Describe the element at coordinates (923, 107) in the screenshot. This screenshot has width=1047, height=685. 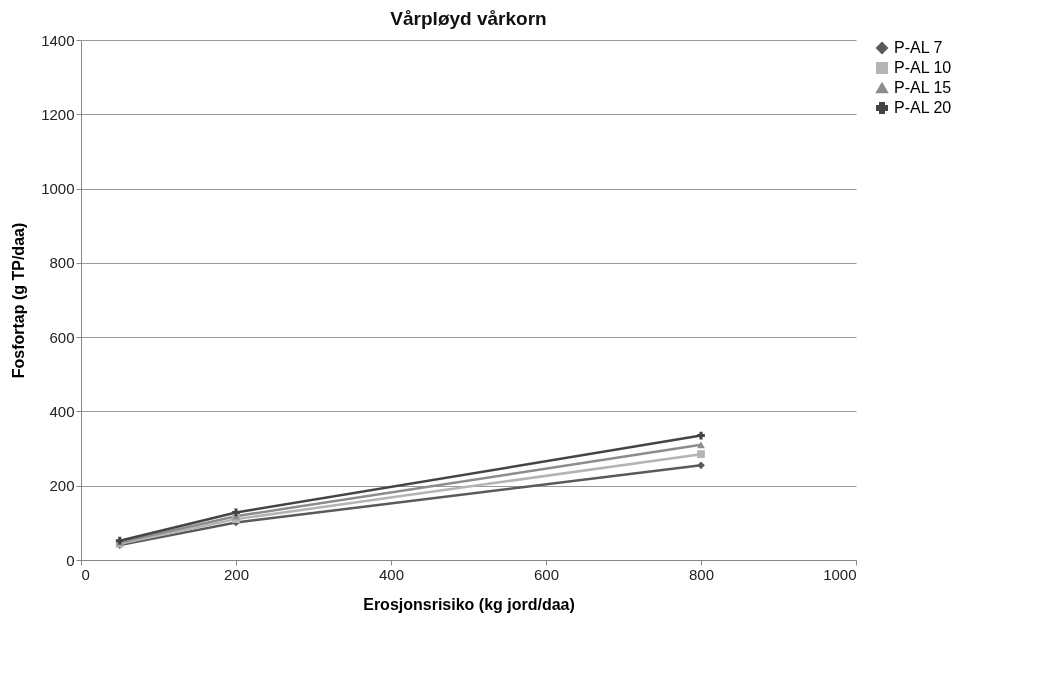
I see `legend-label: P-AL 20` at that location.